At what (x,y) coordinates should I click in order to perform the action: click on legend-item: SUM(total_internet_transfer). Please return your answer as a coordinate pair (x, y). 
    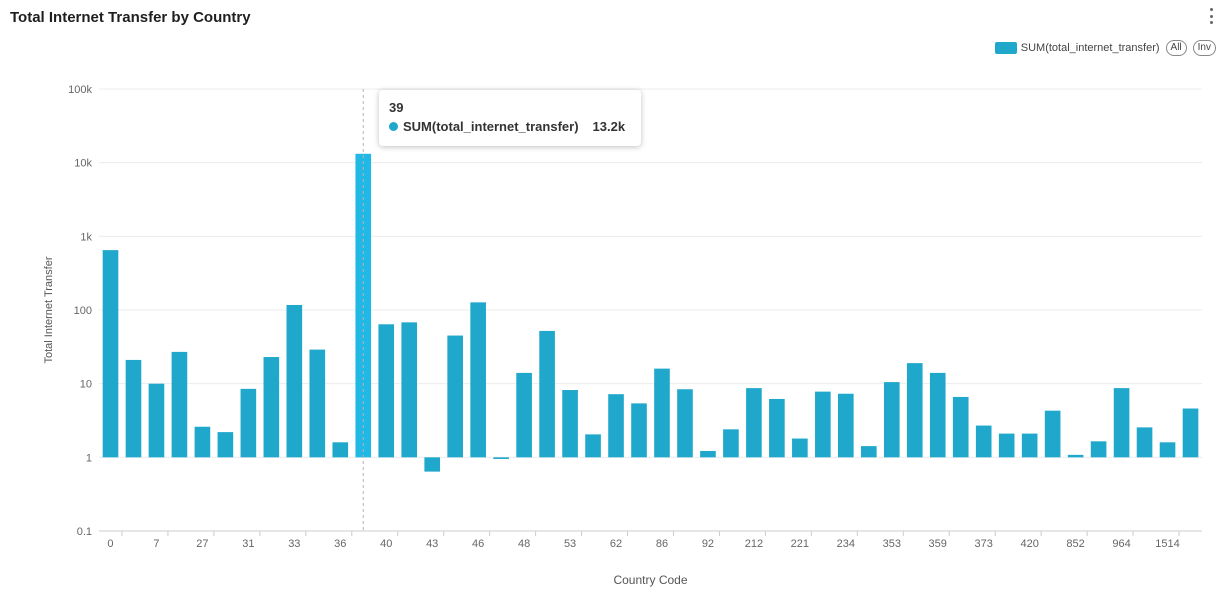
    Looking at the image, I should click on (1077, 48).